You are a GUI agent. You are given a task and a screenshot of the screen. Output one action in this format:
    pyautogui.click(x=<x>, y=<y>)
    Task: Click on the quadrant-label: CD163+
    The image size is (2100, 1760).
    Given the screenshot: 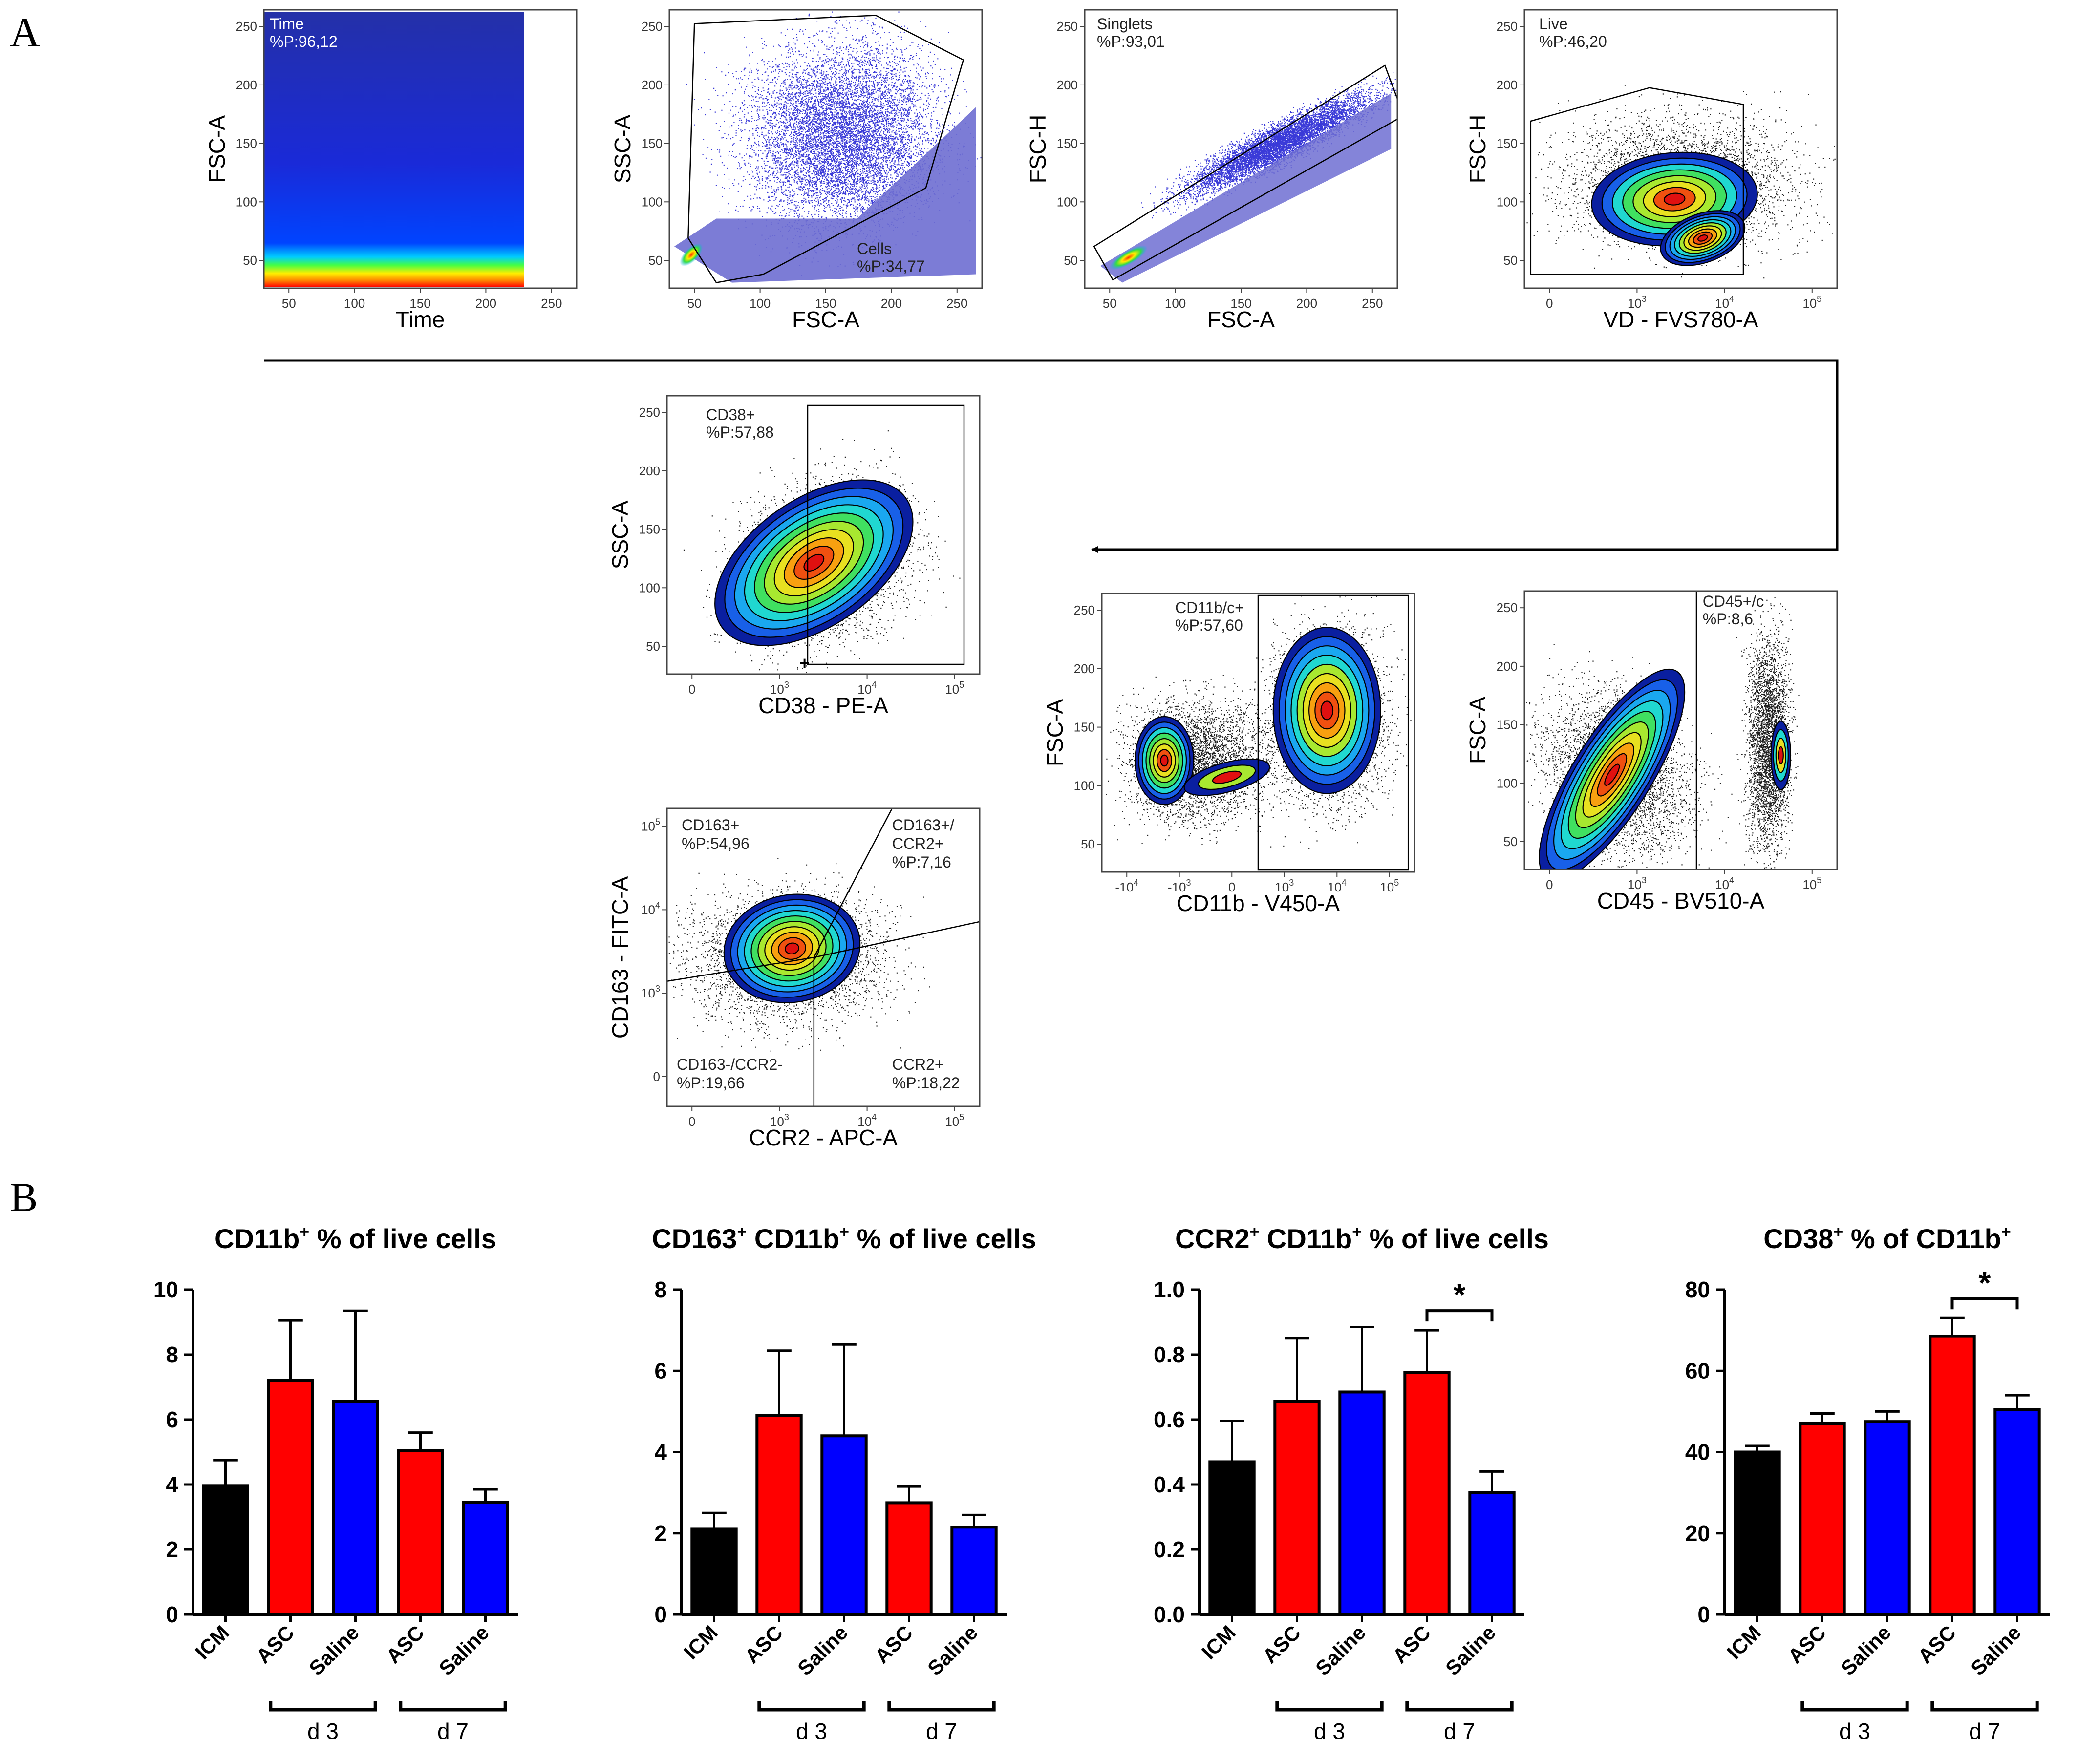 What is the action you would take?
    pyautogui.click(x=710, y=825)
    